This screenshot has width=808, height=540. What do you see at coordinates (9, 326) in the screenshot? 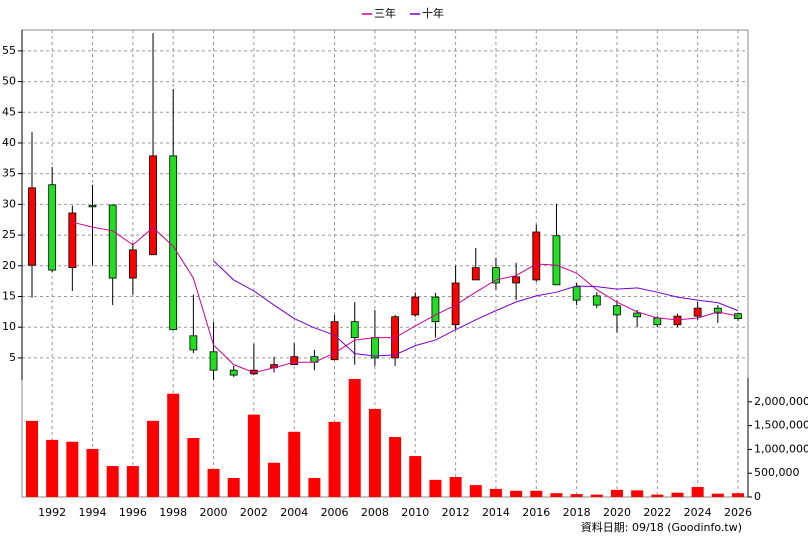
I see `y-tick-label: 10` at bounding box center [9, 326].